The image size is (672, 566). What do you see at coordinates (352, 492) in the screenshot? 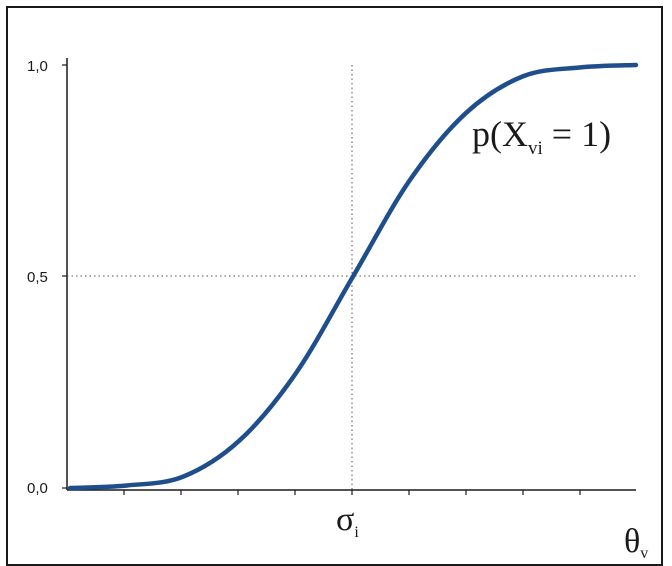
I see `x-tick-marks` at bounding box center [352, 492].